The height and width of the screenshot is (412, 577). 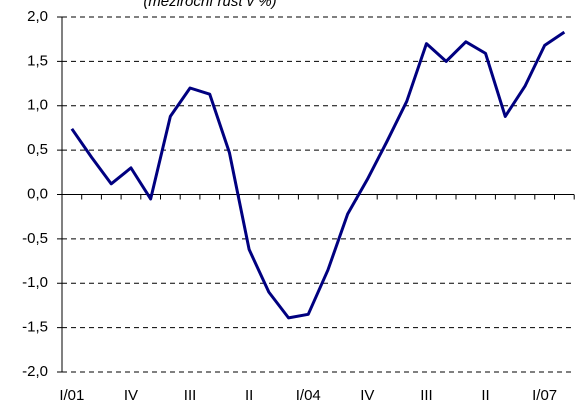 I want to click on chart-title: (meziroční růst v %), so click(x=209, y=5).